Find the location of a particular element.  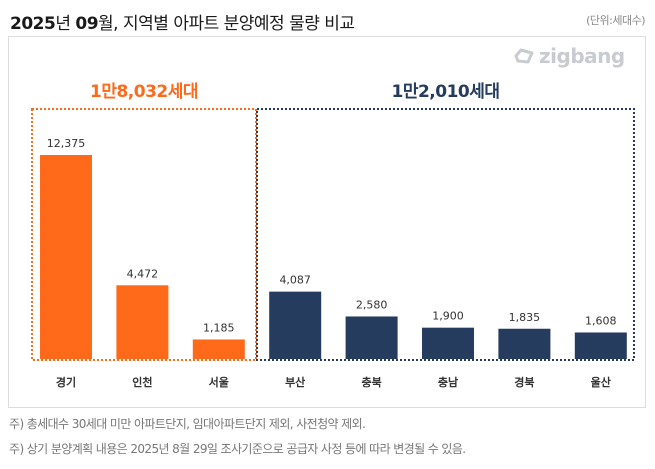

bar-부산 is located at coordinates (295, 325).